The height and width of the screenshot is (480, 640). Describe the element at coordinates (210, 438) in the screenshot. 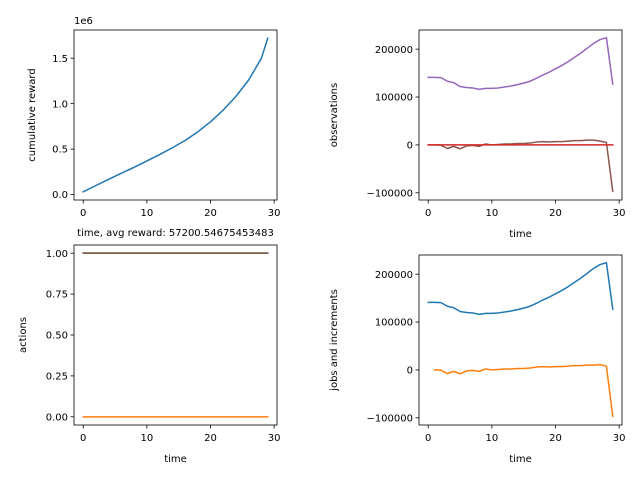

I see `chart-3-x-tick-label: 20` at that location.